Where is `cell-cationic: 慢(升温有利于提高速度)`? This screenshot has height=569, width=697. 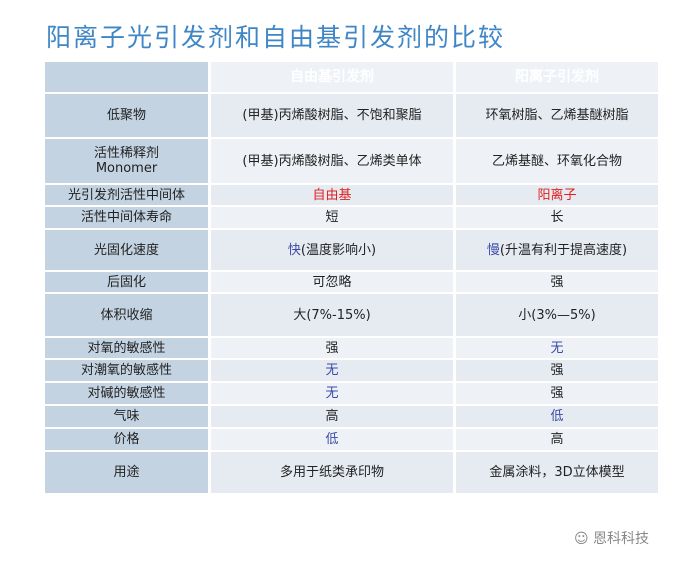
cell-cationic: 慢(升温有利于提高速度) is located at coordinates (557, 250).